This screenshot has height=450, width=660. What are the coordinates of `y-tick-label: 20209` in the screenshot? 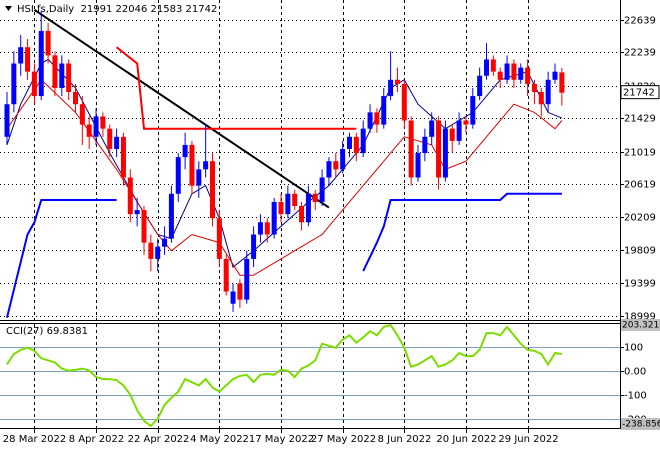 It's located at (640, 218).